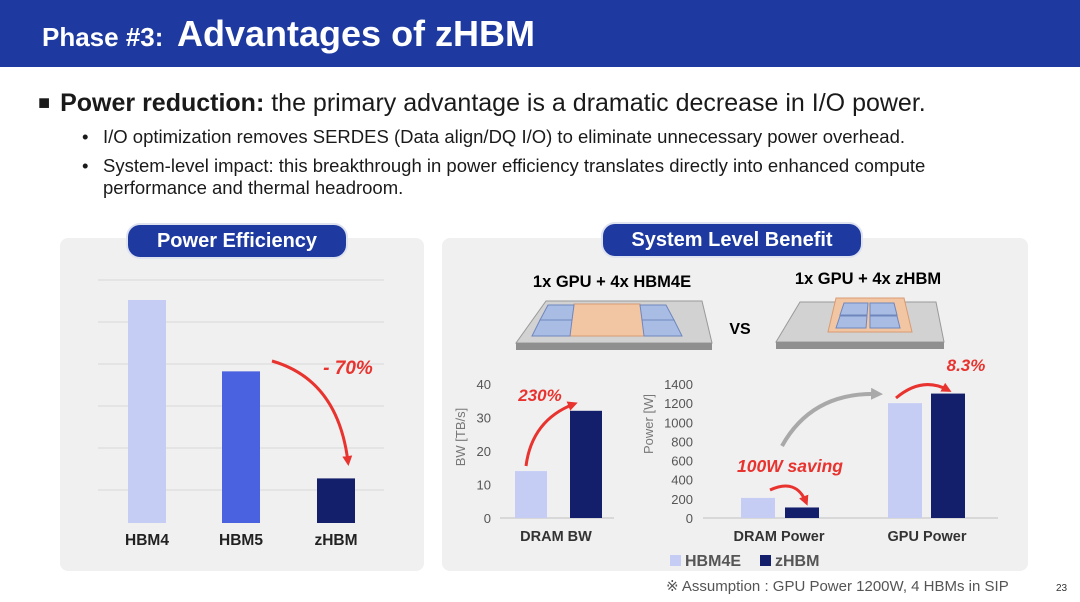 The height and width of the screenshot is (602, 1080). I want to click on legend-label-hbm4e: HBM4E, so click(713, 561).